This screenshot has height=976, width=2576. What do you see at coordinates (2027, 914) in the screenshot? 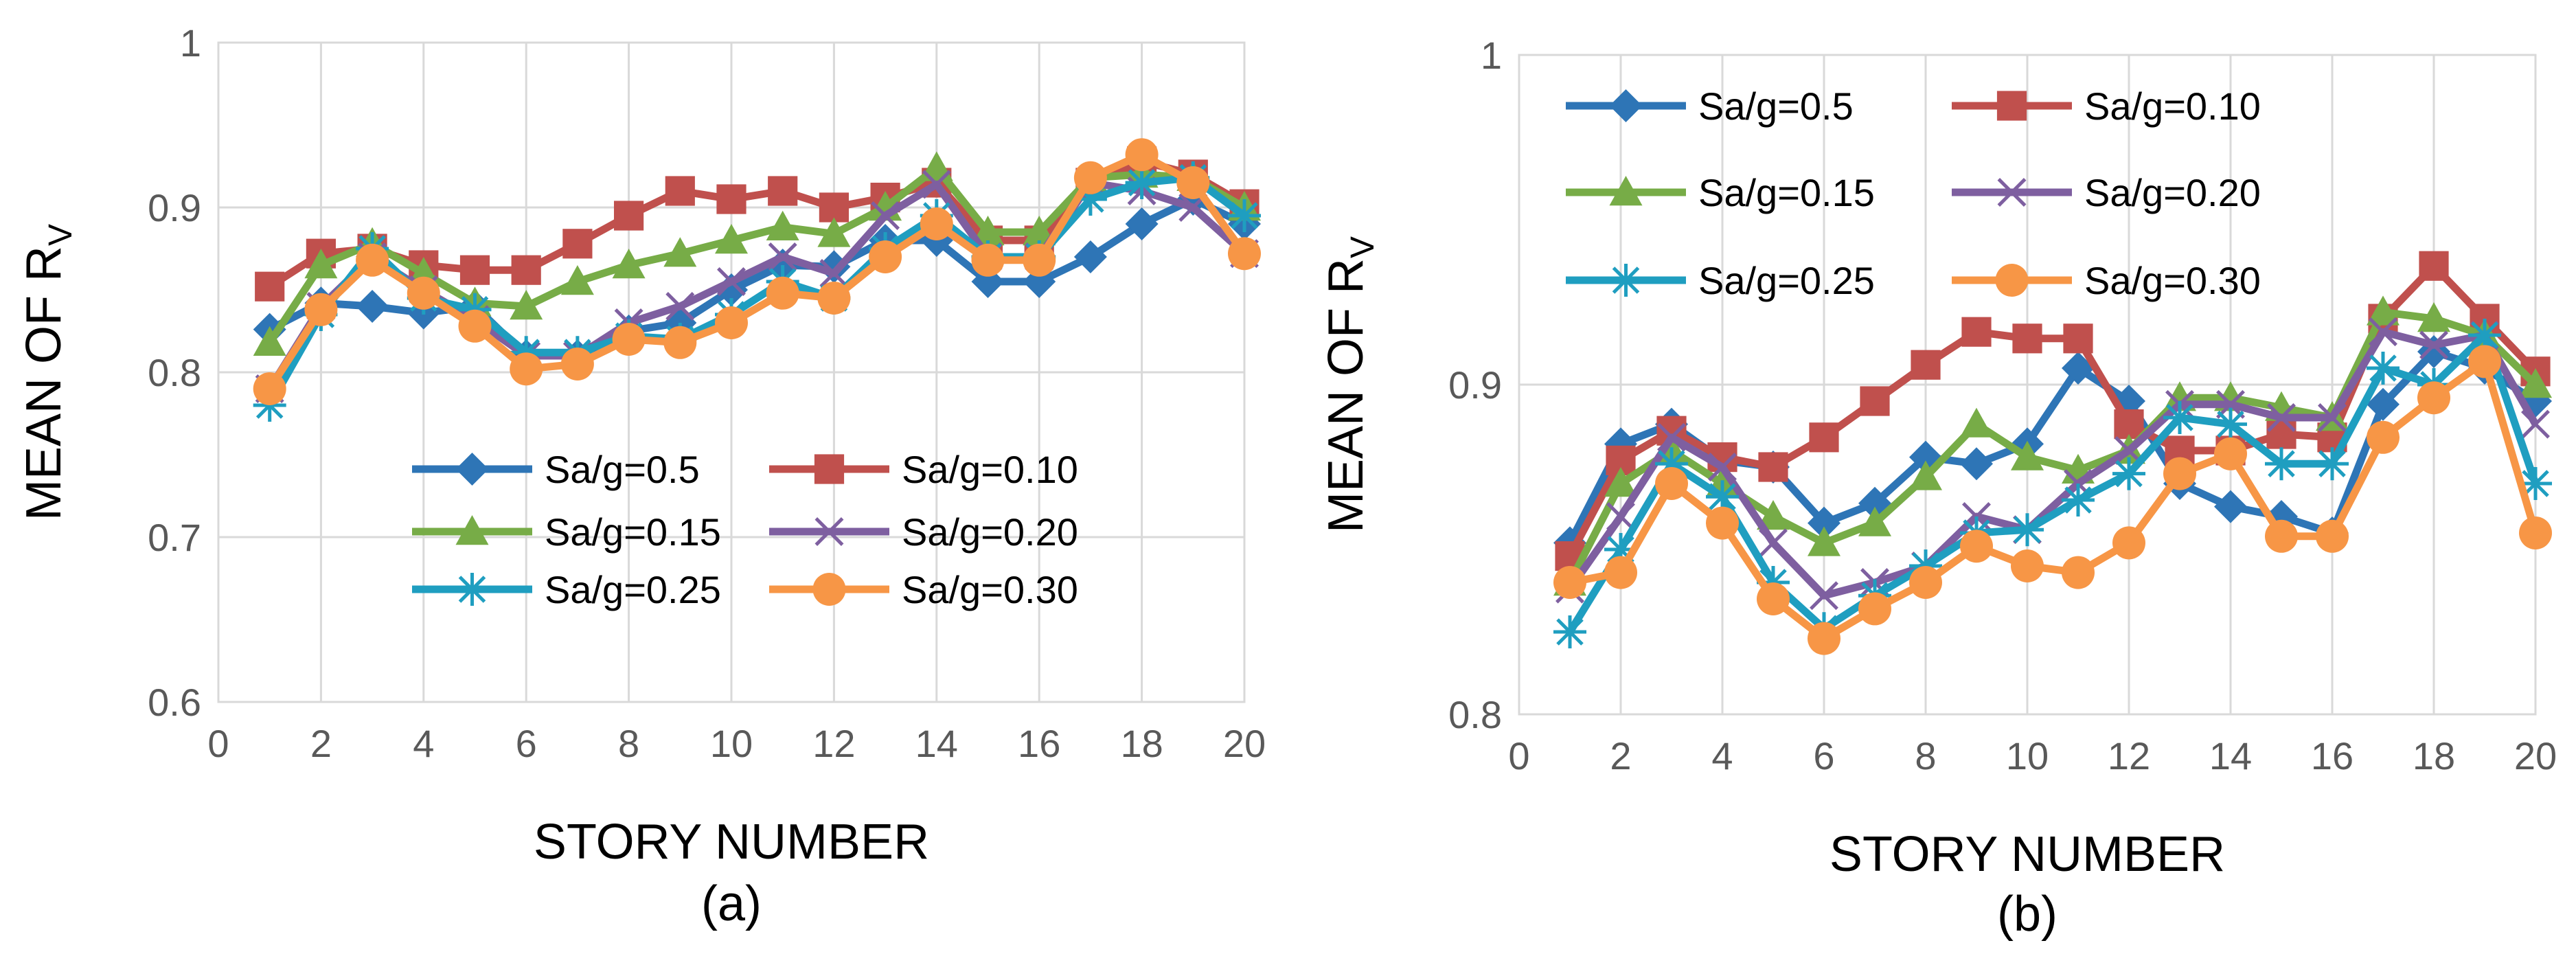
I see `panel-label: (b)` at bounding box center [2027, 914].